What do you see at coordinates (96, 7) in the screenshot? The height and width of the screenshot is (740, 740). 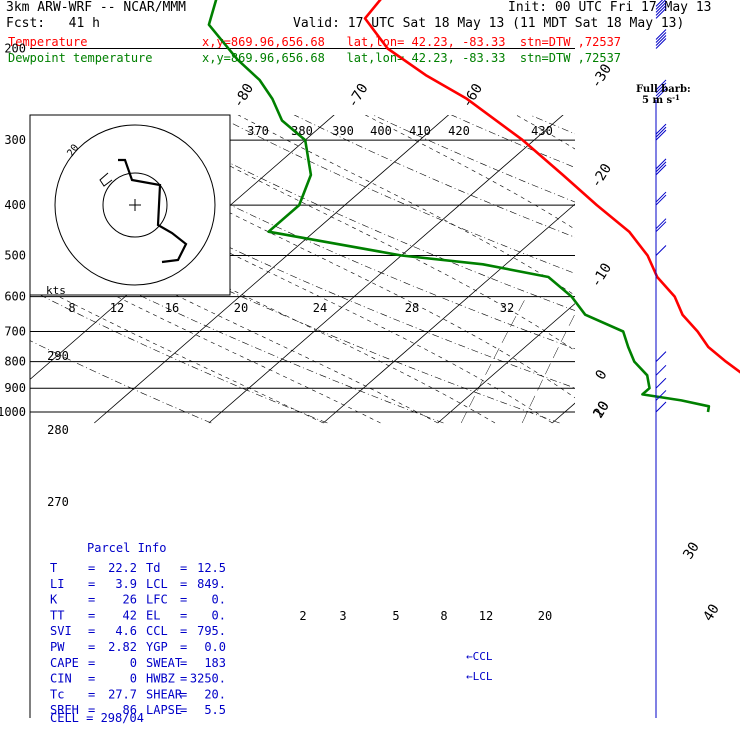 I see `model-title: 3km ARW-WRF -- NCAR/MMM` at bounding box center [96, 7].